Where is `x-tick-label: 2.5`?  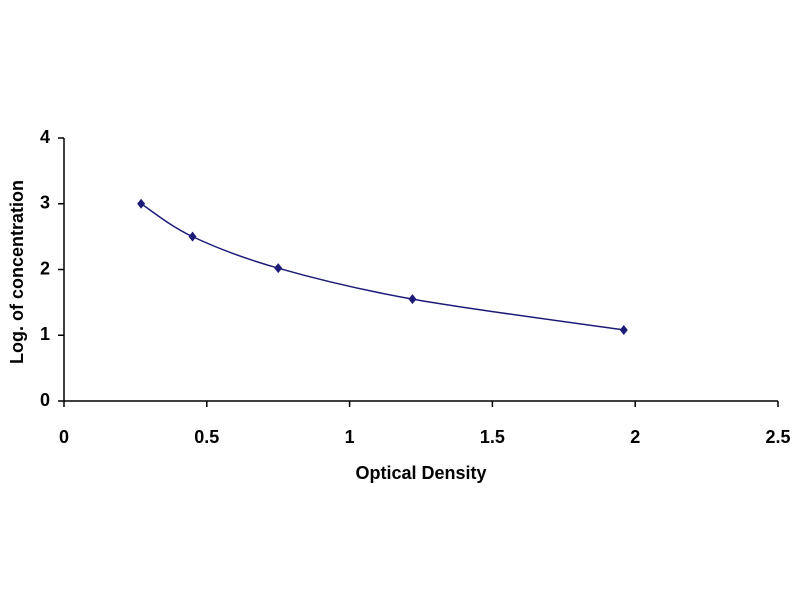 x-tick-label: 2.5 is located at coordinates (777, 437).